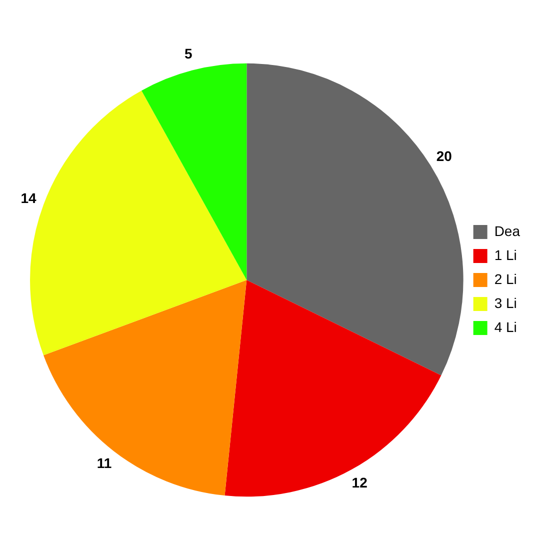 The height and width of the screenshot is (560, 560). What do you see at coordinates (444, 156) in the screenshot?
I see `data-label: 20` at bounding box center [444, 156].